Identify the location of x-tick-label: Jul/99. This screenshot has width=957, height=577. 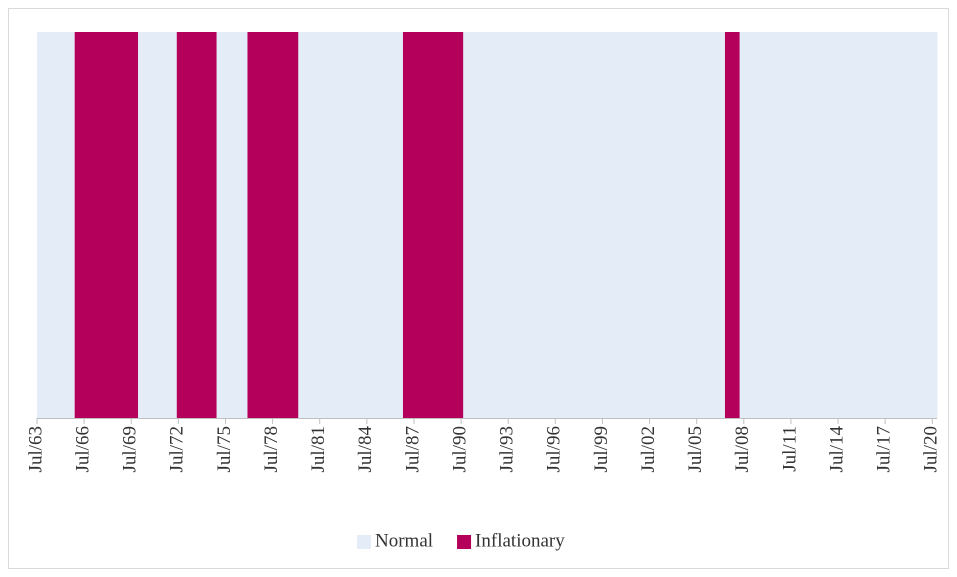
(601, 449).